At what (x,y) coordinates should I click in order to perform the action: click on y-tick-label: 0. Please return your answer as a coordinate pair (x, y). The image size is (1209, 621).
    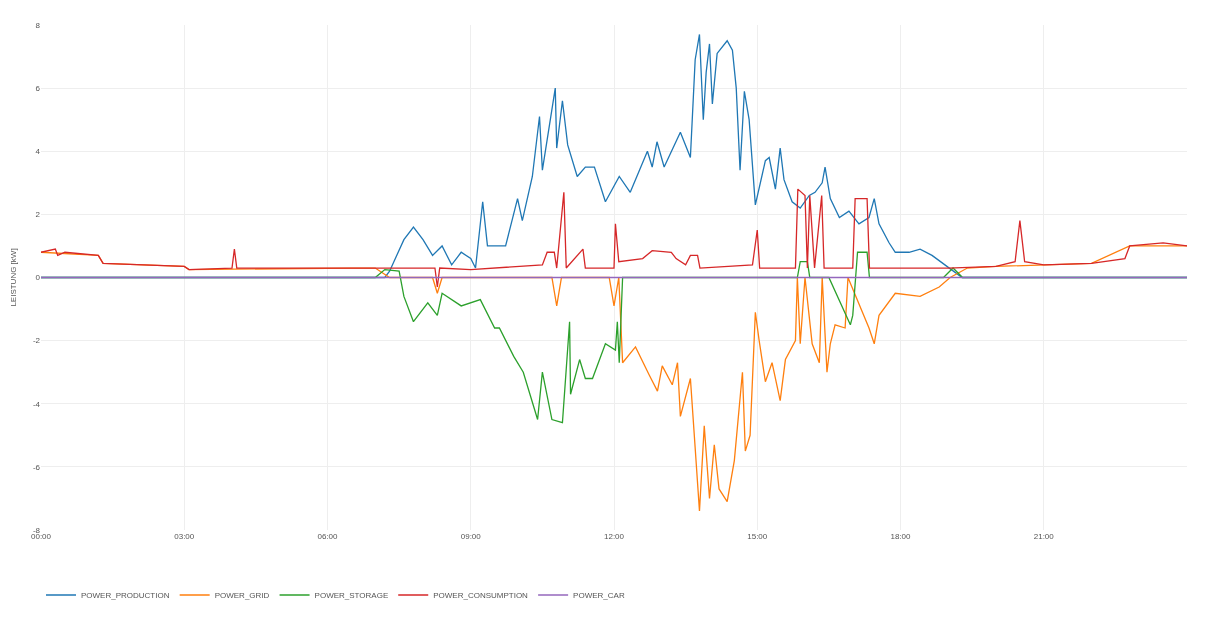
    Looking at the image, I should click on (38, 278).